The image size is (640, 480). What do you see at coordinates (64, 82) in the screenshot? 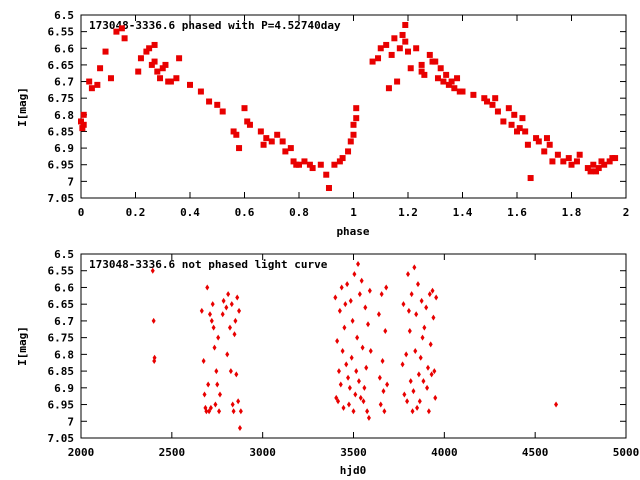
I see `y-tick-label: 6.7` at bounding box center [64, 82].